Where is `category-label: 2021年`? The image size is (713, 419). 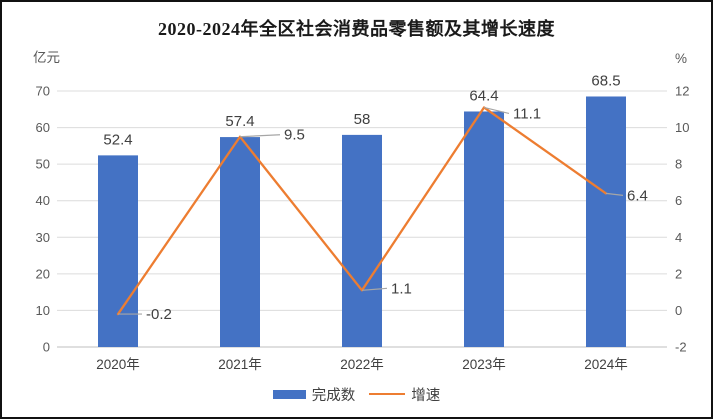
category-label: 2021年 is located at coordinates (240, 364).